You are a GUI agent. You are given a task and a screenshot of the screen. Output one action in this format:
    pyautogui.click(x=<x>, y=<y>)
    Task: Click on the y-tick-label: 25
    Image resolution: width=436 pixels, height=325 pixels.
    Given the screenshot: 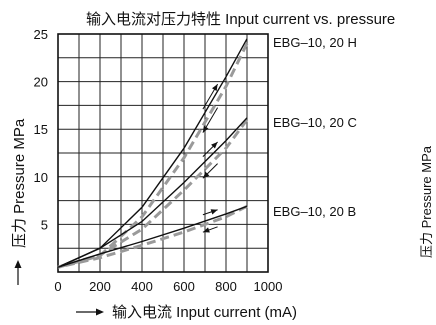 What is the action you would take?
    pyautogui.click(x=41, y=34)
    